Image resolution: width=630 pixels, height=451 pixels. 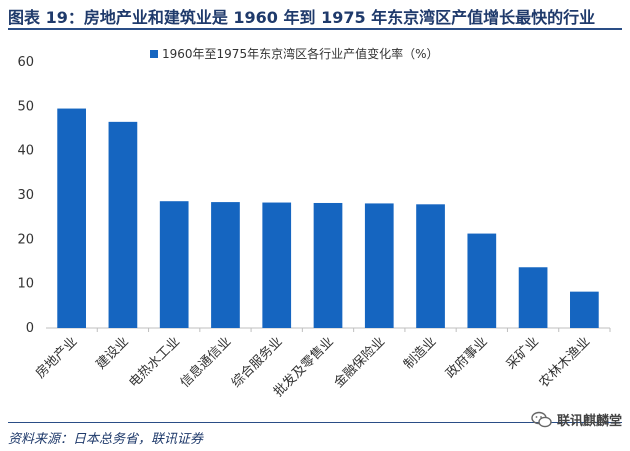 I want to click on x-tick-label: 电热水工业, so click(x=154, y=362).